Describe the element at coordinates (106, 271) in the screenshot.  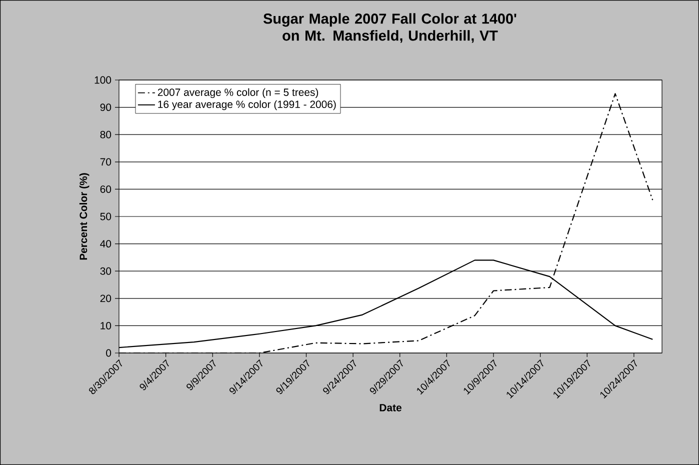
I see `y-tick-label: 30` at that location.